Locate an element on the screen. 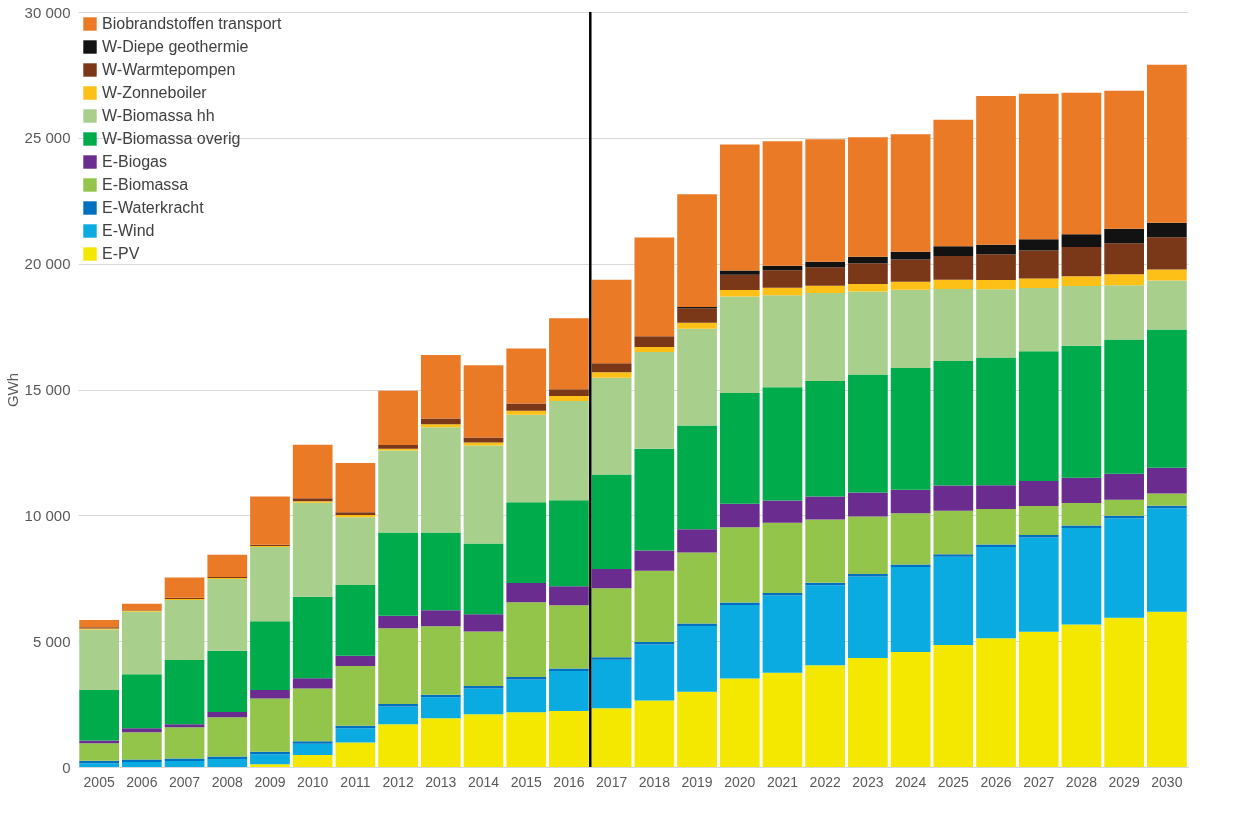 This screenshot has width=1234, height=816. x-tick-label: 2015 is located at coordinates (526, 781).